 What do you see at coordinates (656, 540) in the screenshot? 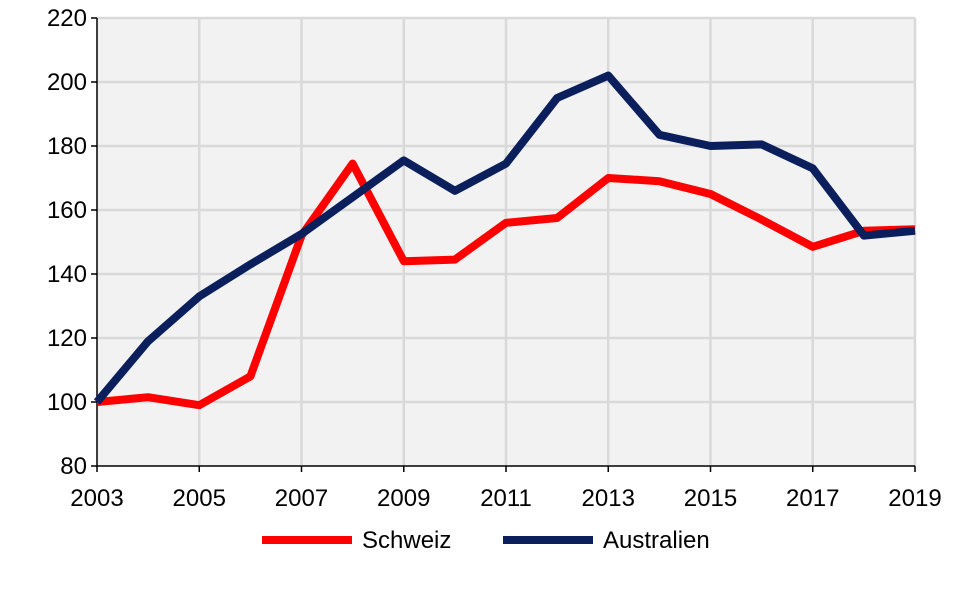
I see `legend-label: Australien` at bounding box center [656, 540].